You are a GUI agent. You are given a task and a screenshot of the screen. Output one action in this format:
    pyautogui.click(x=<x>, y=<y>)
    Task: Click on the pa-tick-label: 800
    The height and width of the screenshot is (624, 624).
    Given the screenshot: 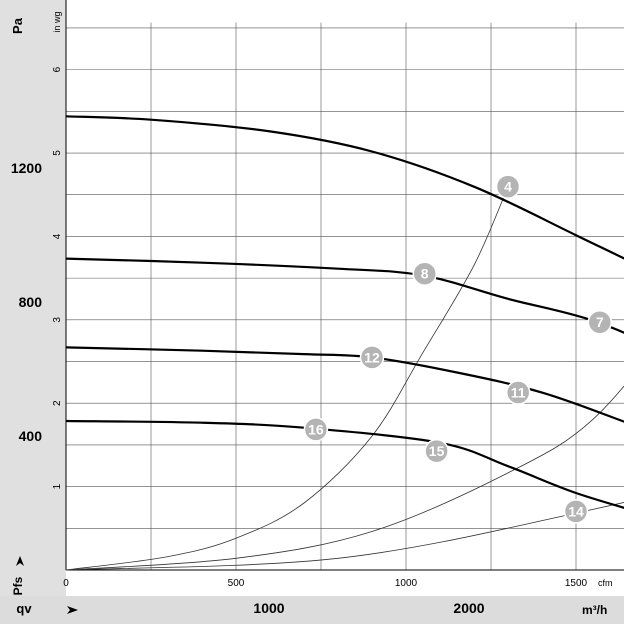 What is the action you would take?
    pyautogui.click(x=31, y=302)
    